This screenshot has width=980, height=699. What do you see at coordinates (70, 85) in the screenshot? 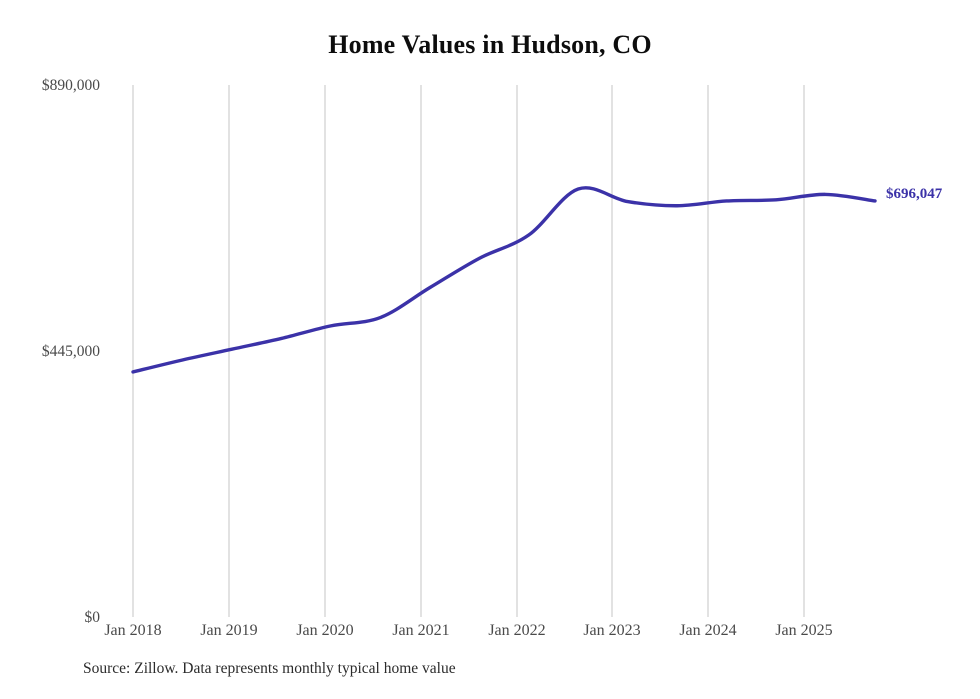
I see `y-axis-tick-label-top: $890,000` at bounding box center [70, 85].